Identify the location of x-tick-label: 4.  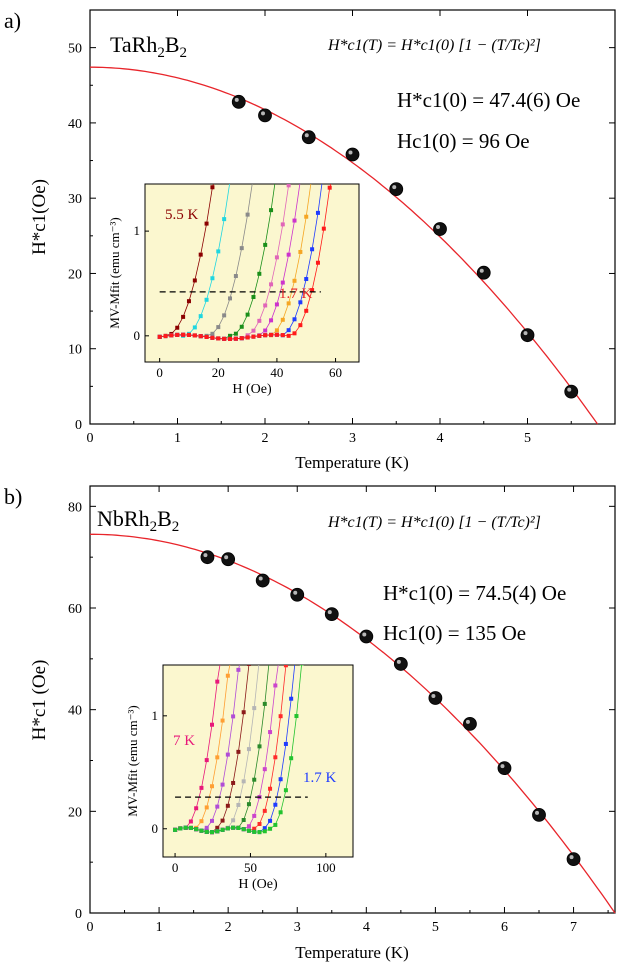
(440, 438).